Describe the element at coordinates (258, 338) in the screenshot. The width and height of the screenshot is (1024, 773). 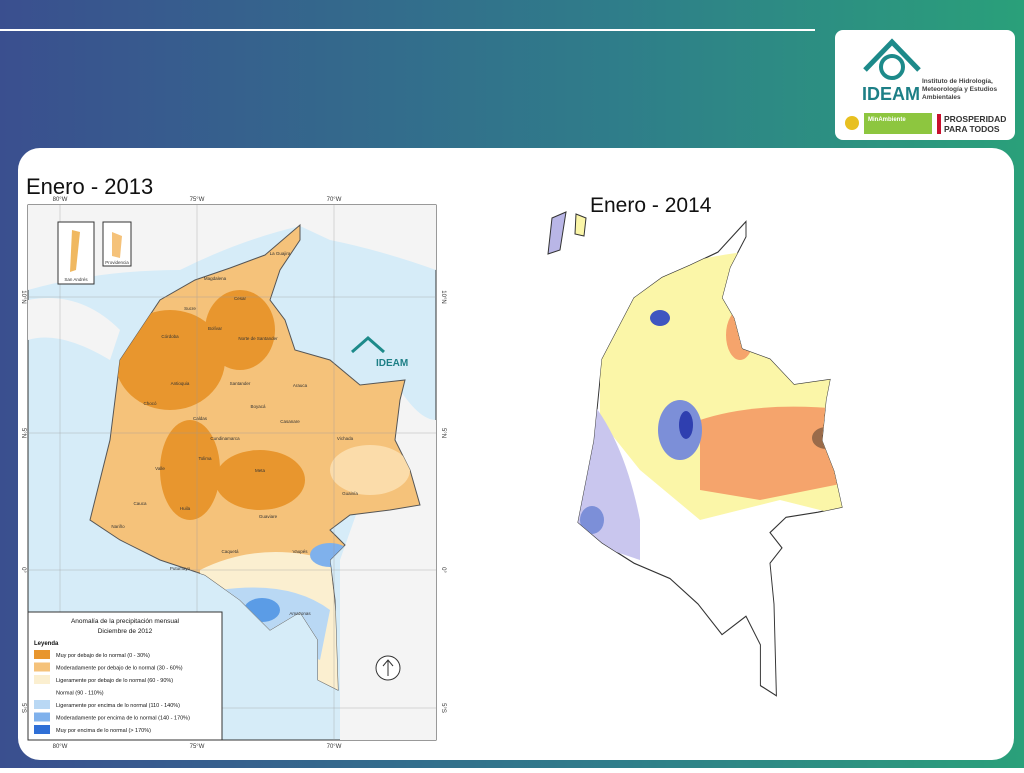
I see `region-label: Norte de Santander` at that location.